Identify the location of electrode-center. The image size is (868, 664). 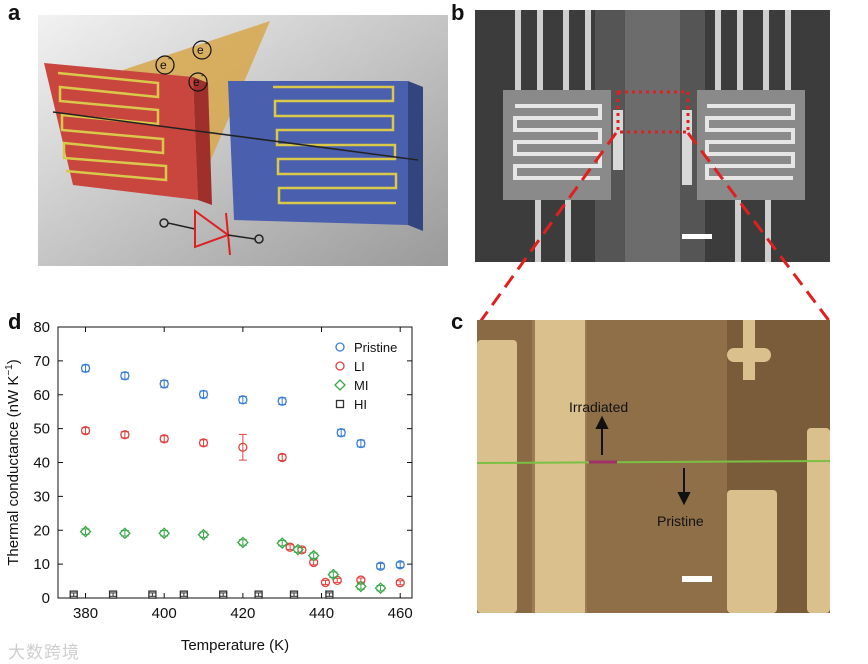
(560, 466).